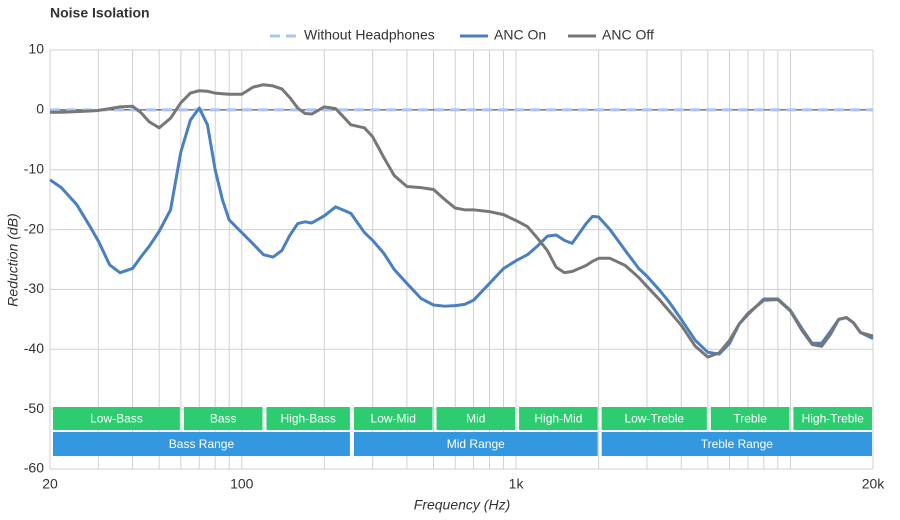 This screenshot has width=900, height=520. Describe the element at coordinates (34, 228) in the screenshot. I see `y-tick-label: -20` at that location.